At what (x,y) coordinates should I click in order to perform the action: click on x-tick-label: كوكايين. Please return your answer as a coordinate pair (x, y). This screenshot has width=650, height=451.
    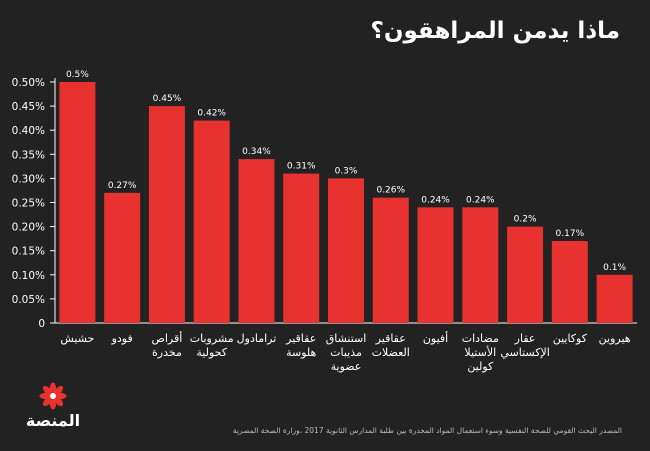
    Looking at the image, I should click on (570, 338).